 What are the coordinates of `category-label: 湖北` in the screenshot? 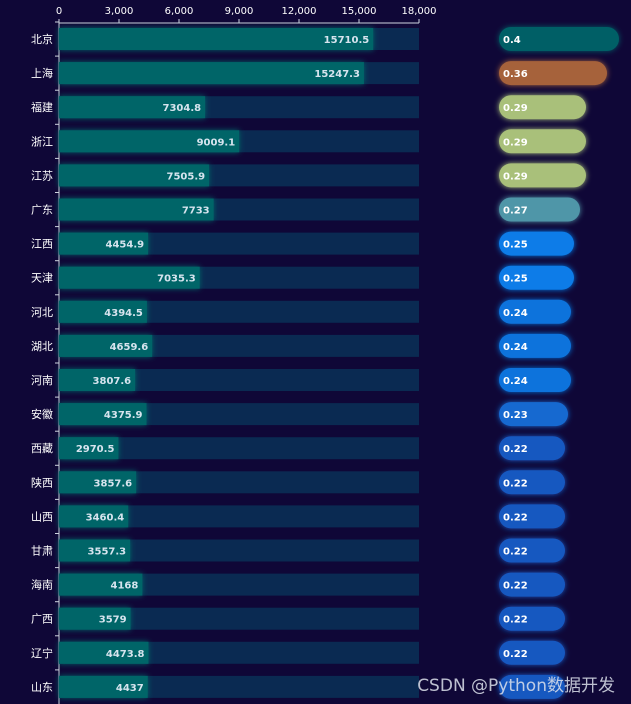 It's located at (42, 346).